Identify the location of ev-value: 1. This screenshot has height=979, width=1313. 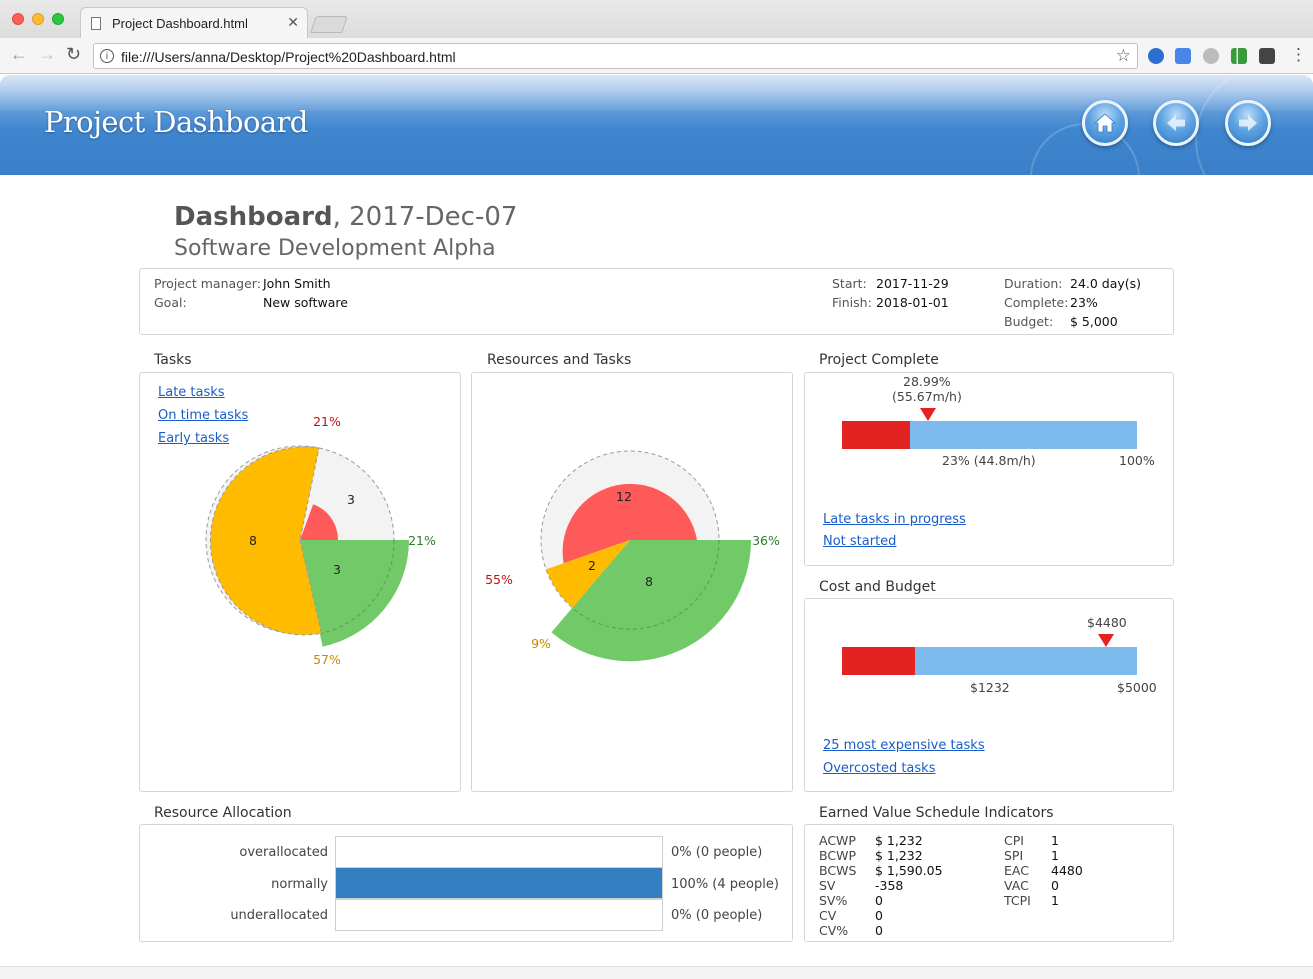
(1055, 900).